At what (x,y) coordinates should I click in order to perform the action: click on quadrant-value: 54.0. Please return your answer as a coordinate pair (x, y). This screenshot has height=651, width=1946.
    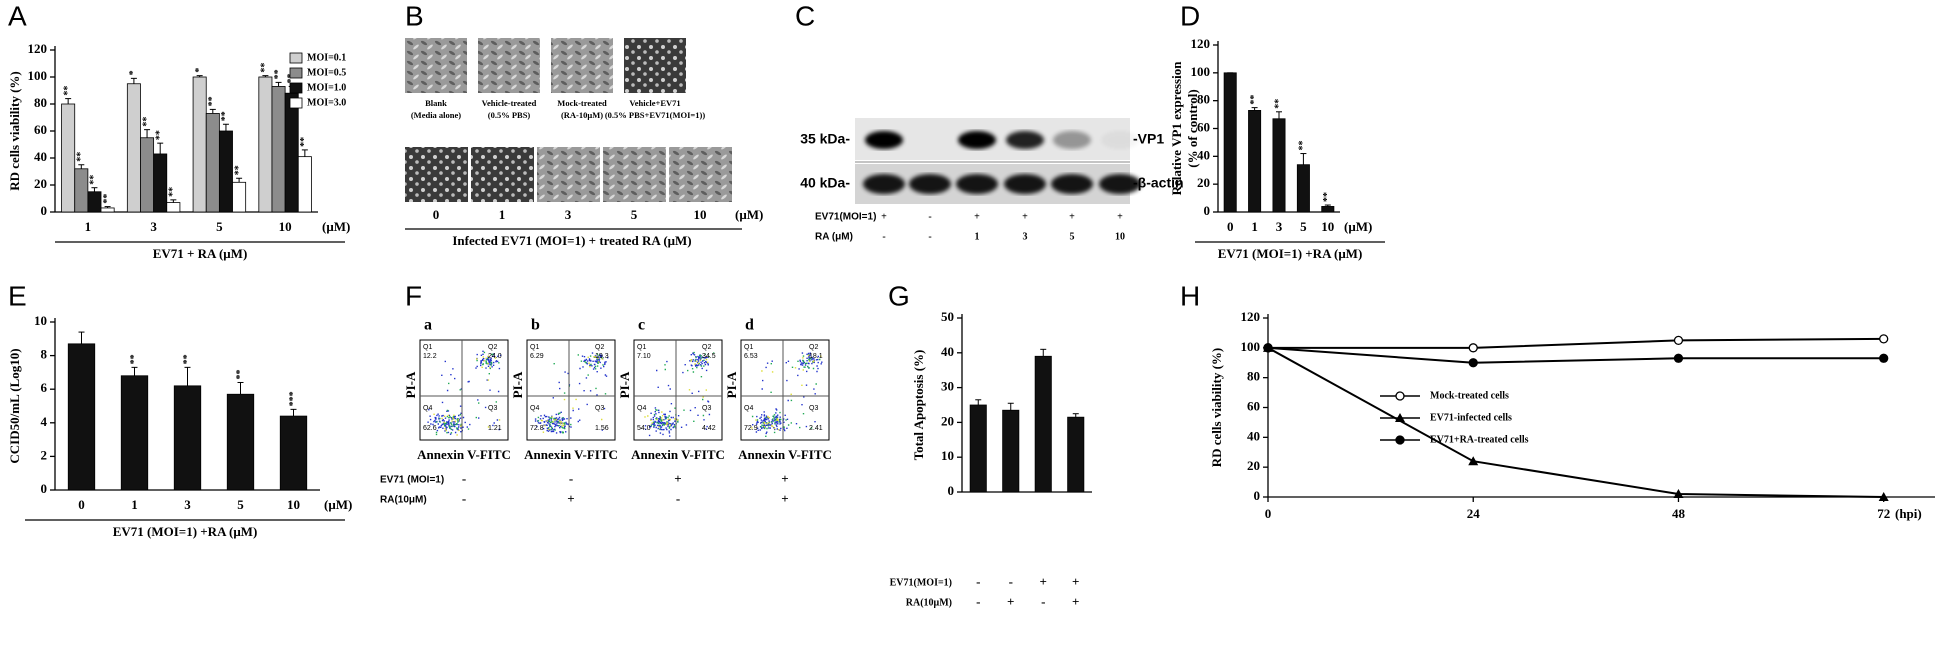
    Looking at the image, I should click on (644, 428).